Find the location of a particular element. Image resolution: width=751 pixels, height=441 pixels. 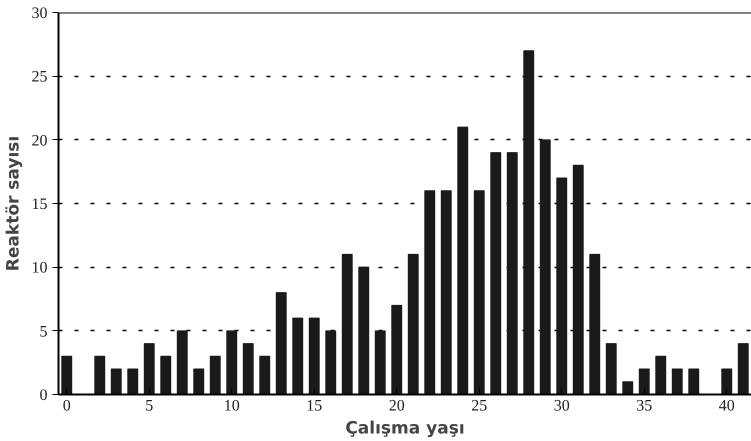

x-tick-label: 25 is located at coordinates (479, 406).